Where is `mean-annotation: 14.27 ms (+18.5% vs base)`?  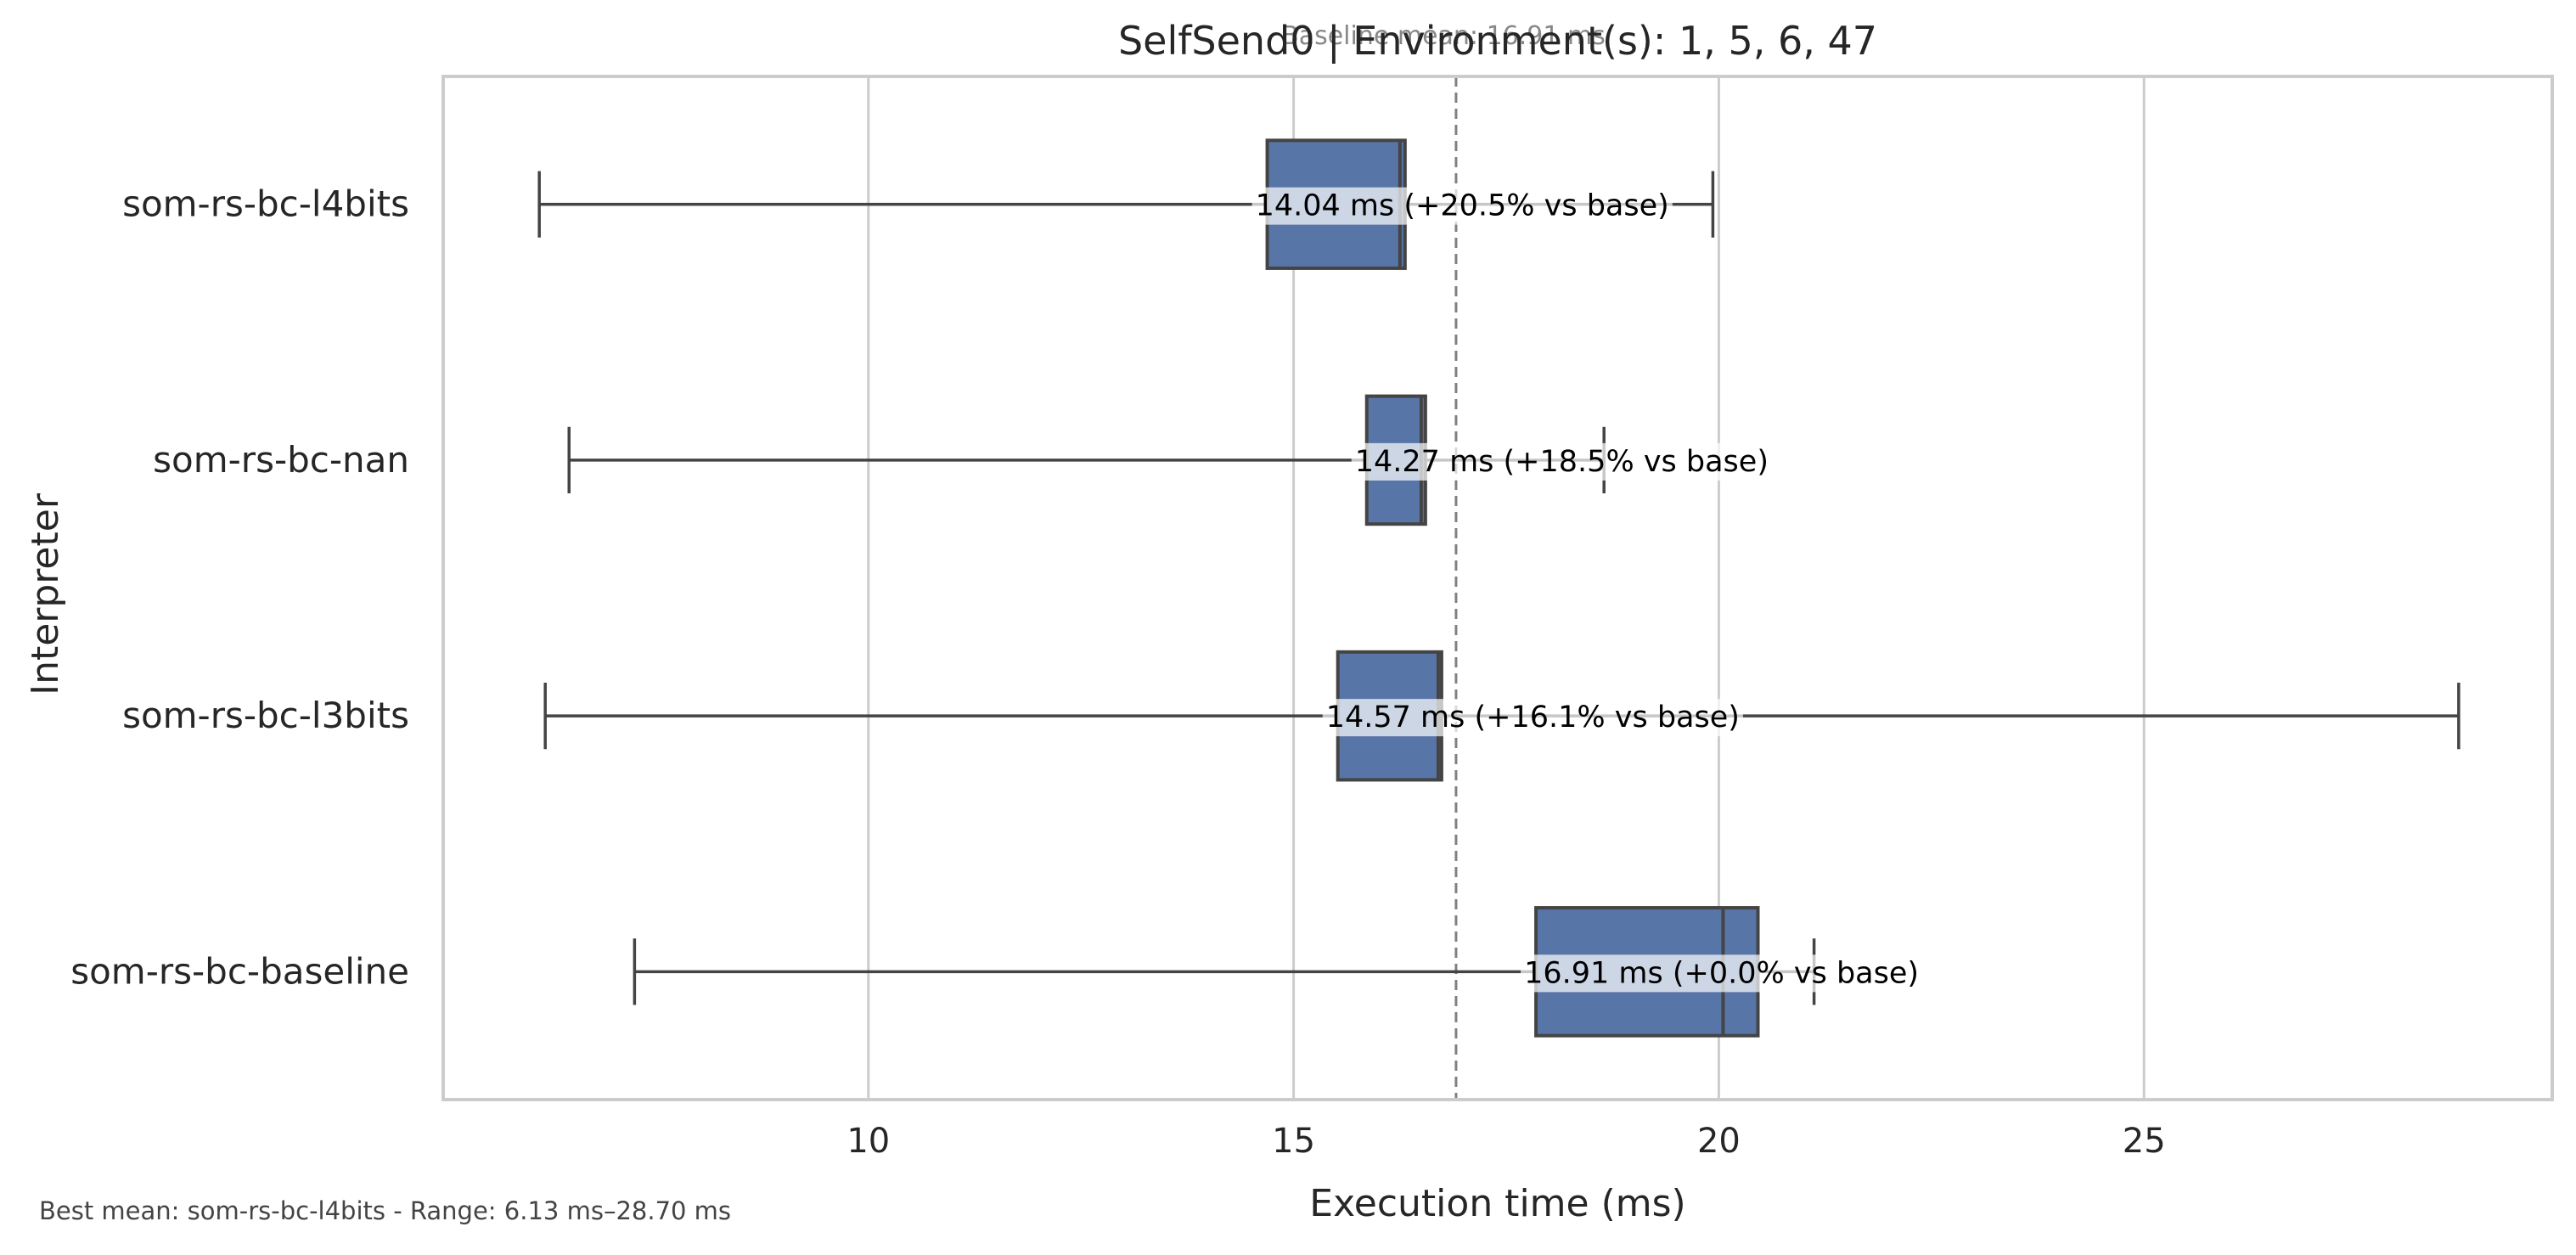
mean-annotation: 14.27 ms (+18.5% vs base) is located at coordinates (1561, 461).